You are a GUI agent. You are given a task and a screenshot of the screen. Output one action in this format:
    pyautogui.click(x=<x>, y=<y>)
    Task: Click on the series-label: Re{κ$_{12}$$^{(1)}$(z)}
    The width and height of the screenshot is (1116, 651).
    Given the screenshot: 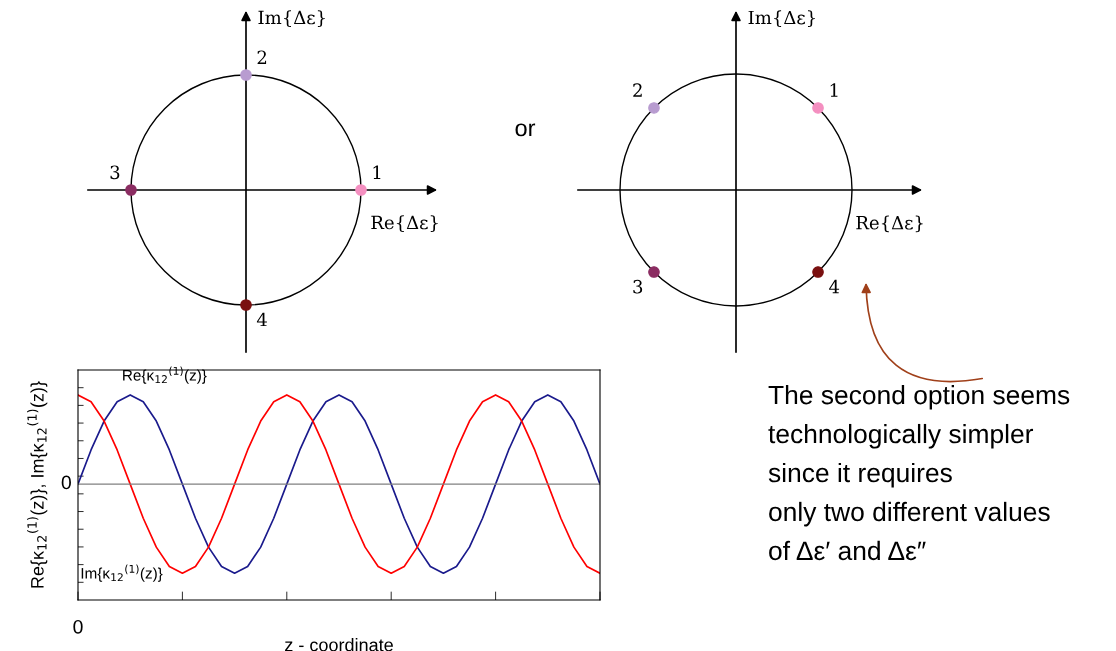 What is the action you would take?
    pyautogui.click(x=165, y=375)
    